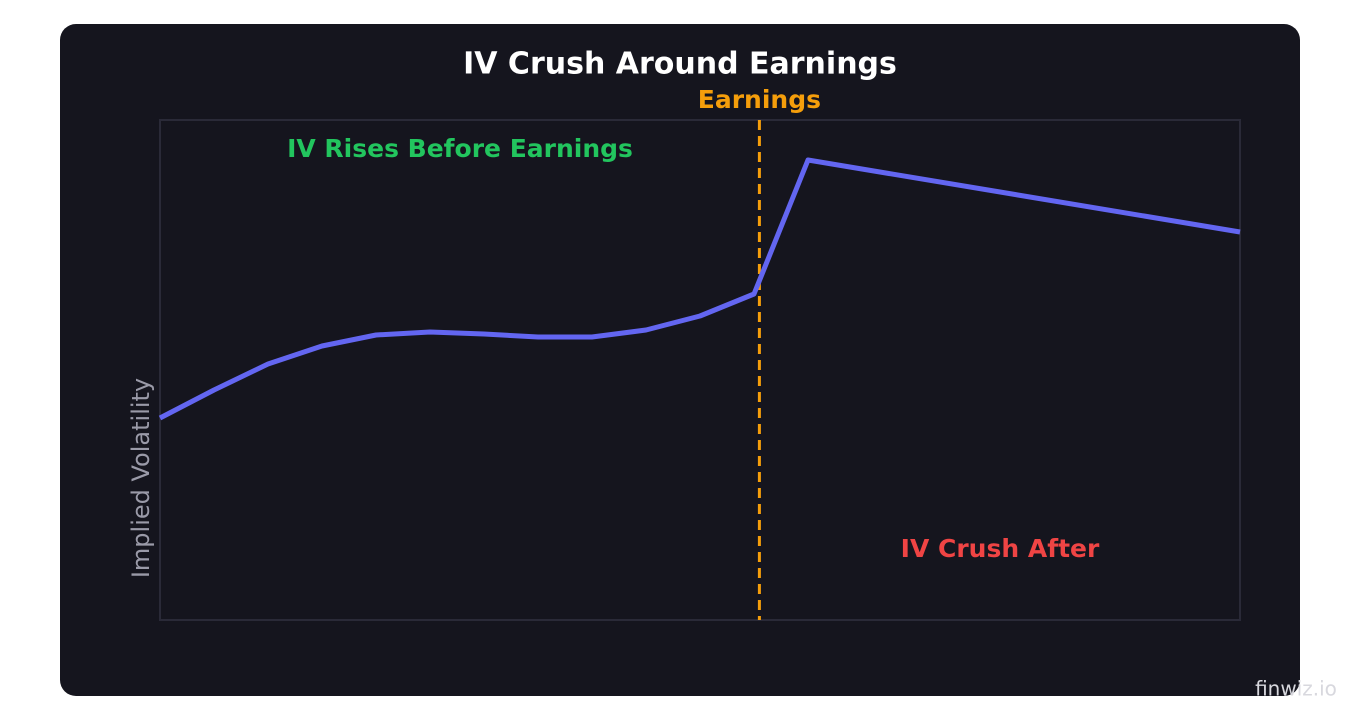  I want to click on annotation-crush: IV Crush After, so click(1000, 548).